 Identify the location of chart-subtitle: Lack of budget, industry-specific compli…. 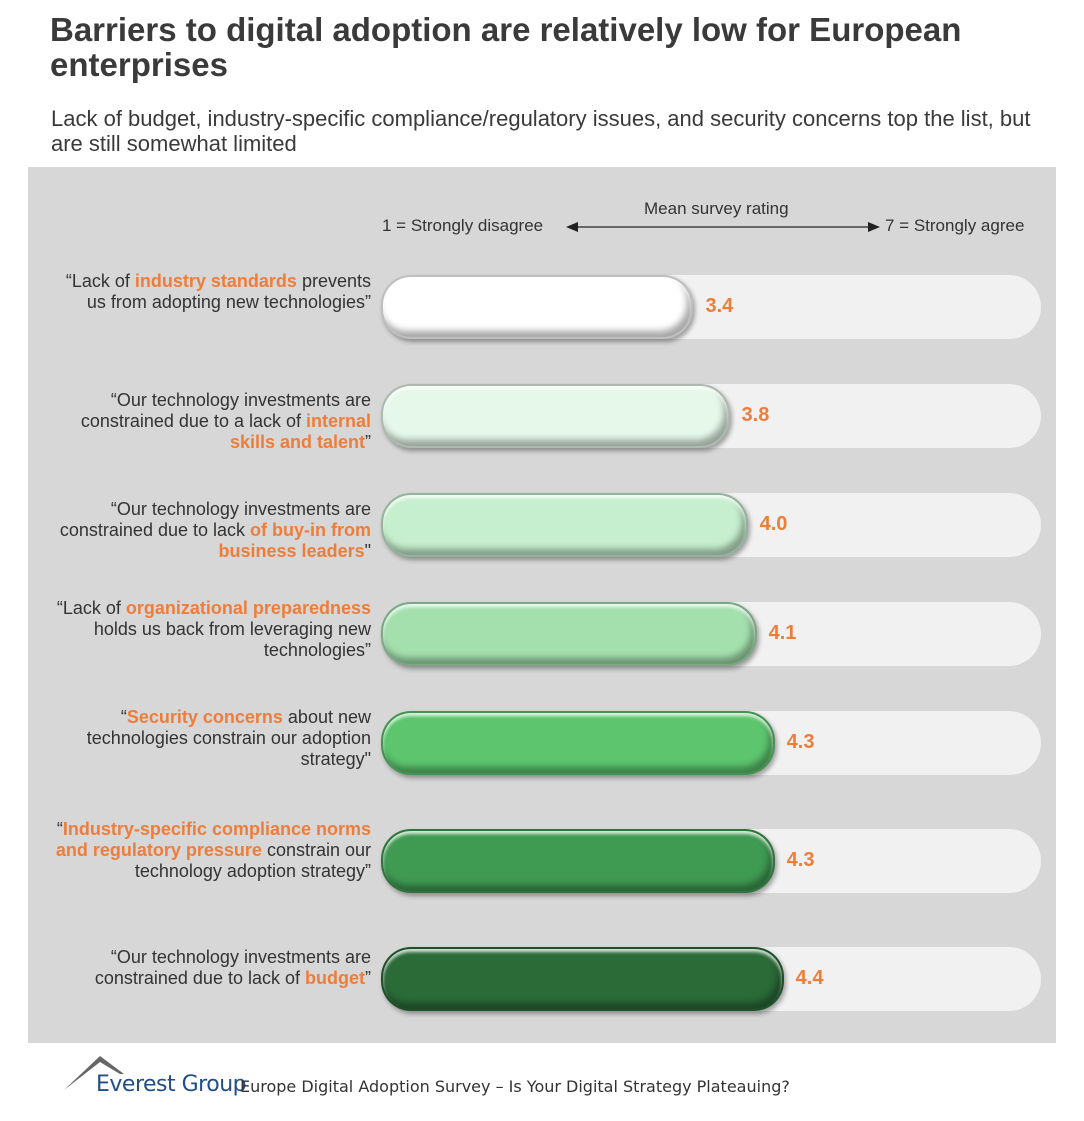
(541, 131).